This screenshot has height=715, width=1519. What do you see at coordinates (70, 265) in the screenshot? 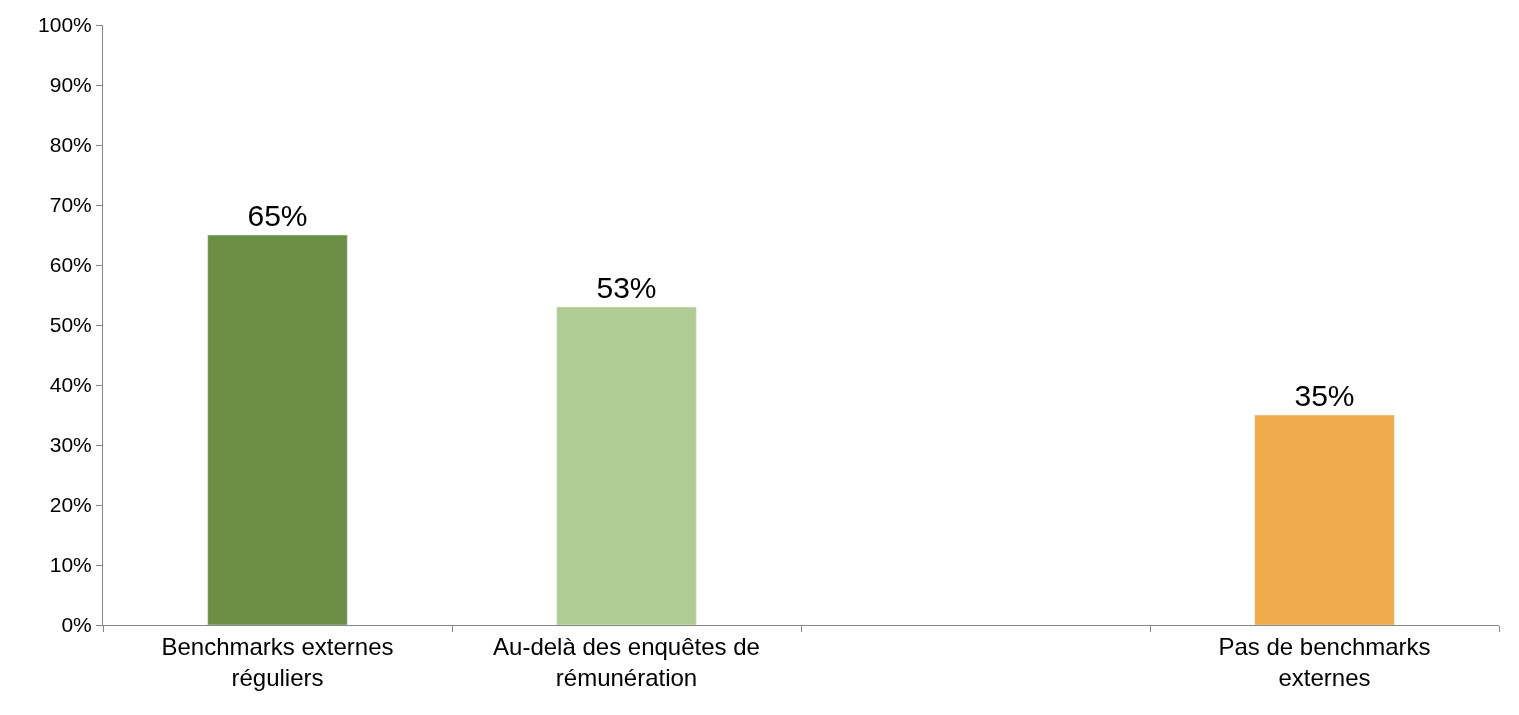
I see `y-tick-label: 60%` at bounding box center [70, 265].